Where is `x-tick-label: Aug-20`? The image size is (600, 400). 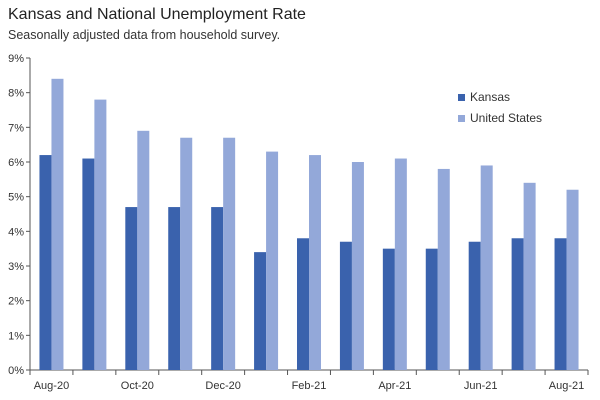 x-tick-label: Aug-20 is located at coordinates (51, 386).